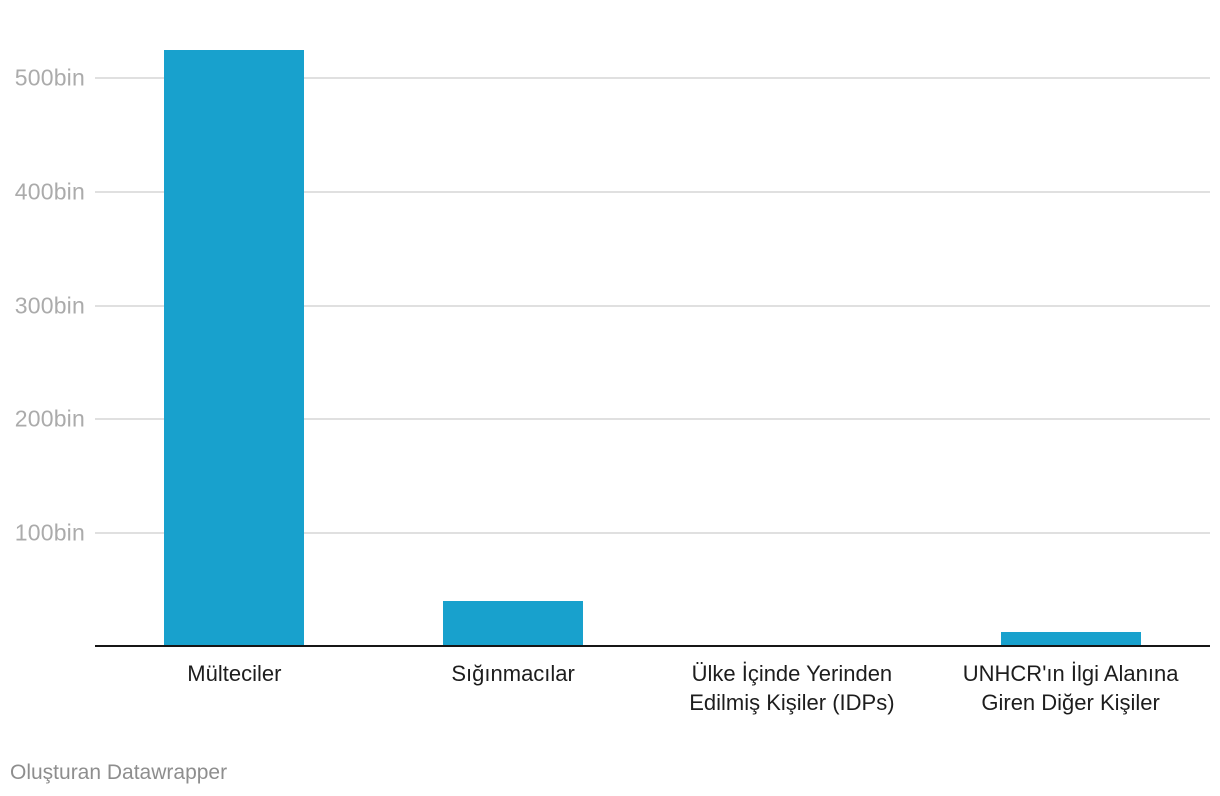  I want to click on attribution-text: Oluşturan Datawrapper, so click(119, 772).